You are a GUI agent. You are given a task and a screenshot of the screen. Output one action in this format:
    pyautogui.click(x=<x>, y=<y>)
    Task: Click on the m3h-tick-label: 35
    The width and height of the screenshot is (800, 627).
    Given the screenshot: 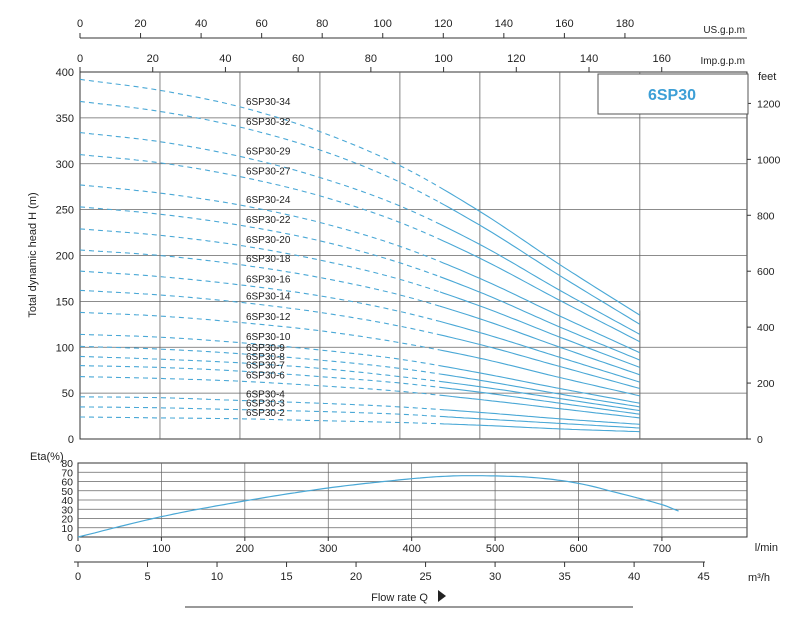 What is the action you would take?
    pyautogui.click(x=564, y=577)
    